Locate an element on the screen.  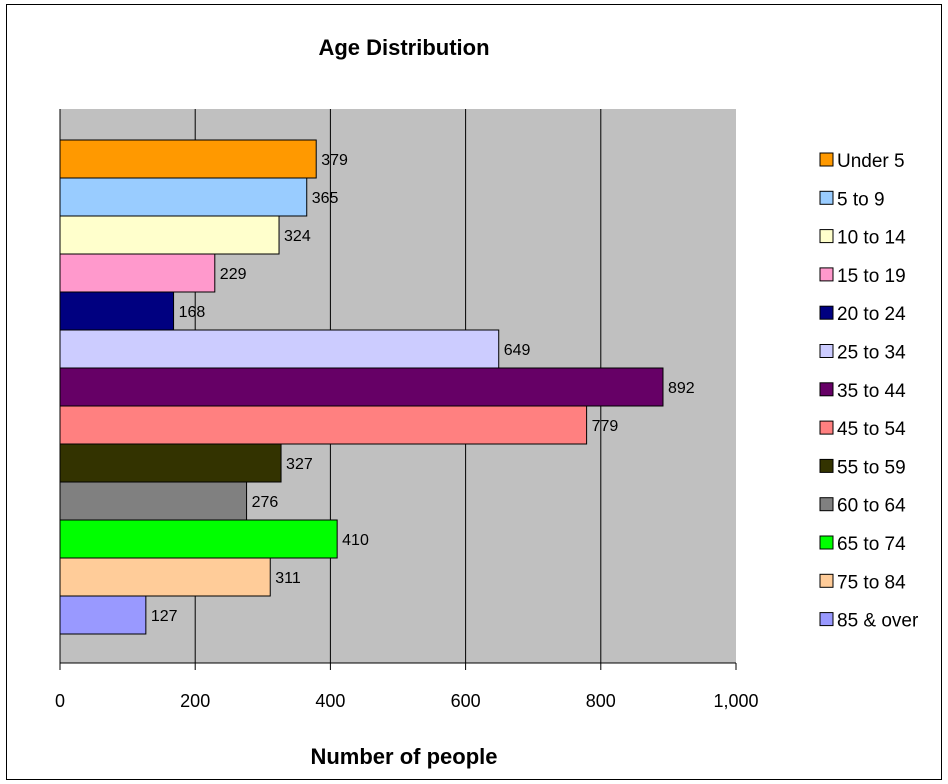
data-label: 327 is located at coordinates (299, 464).